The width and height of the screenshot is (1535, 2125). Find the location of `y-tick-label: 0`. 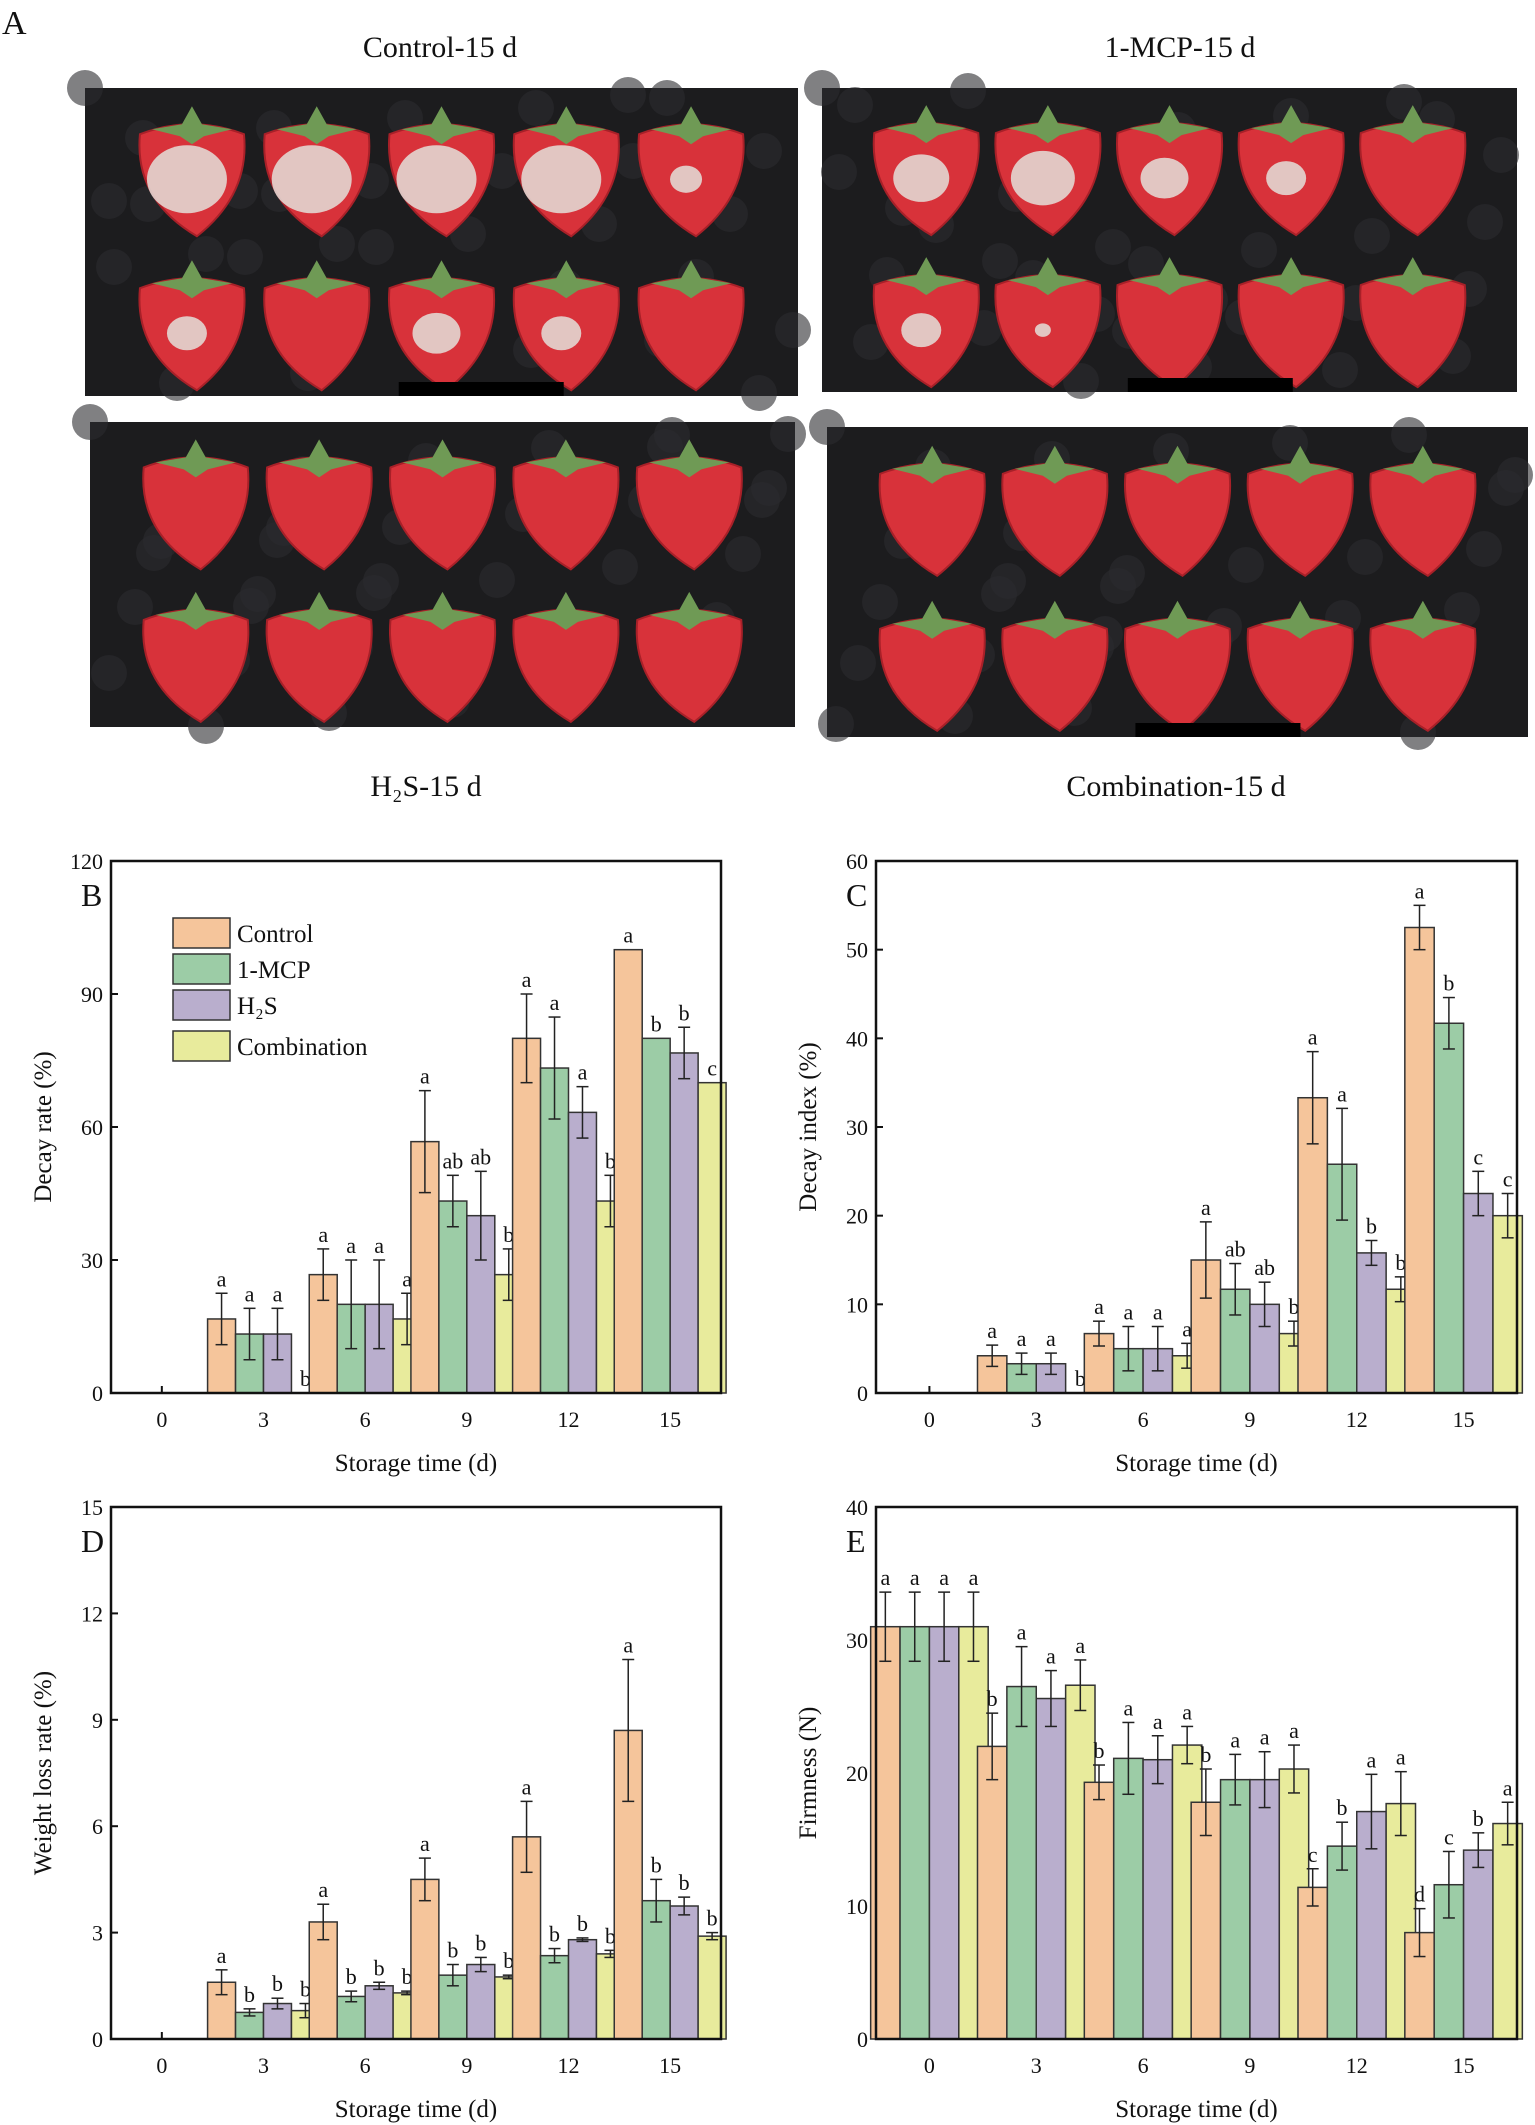

y-tick-label: 0 is located at coordinates (97, 1393).